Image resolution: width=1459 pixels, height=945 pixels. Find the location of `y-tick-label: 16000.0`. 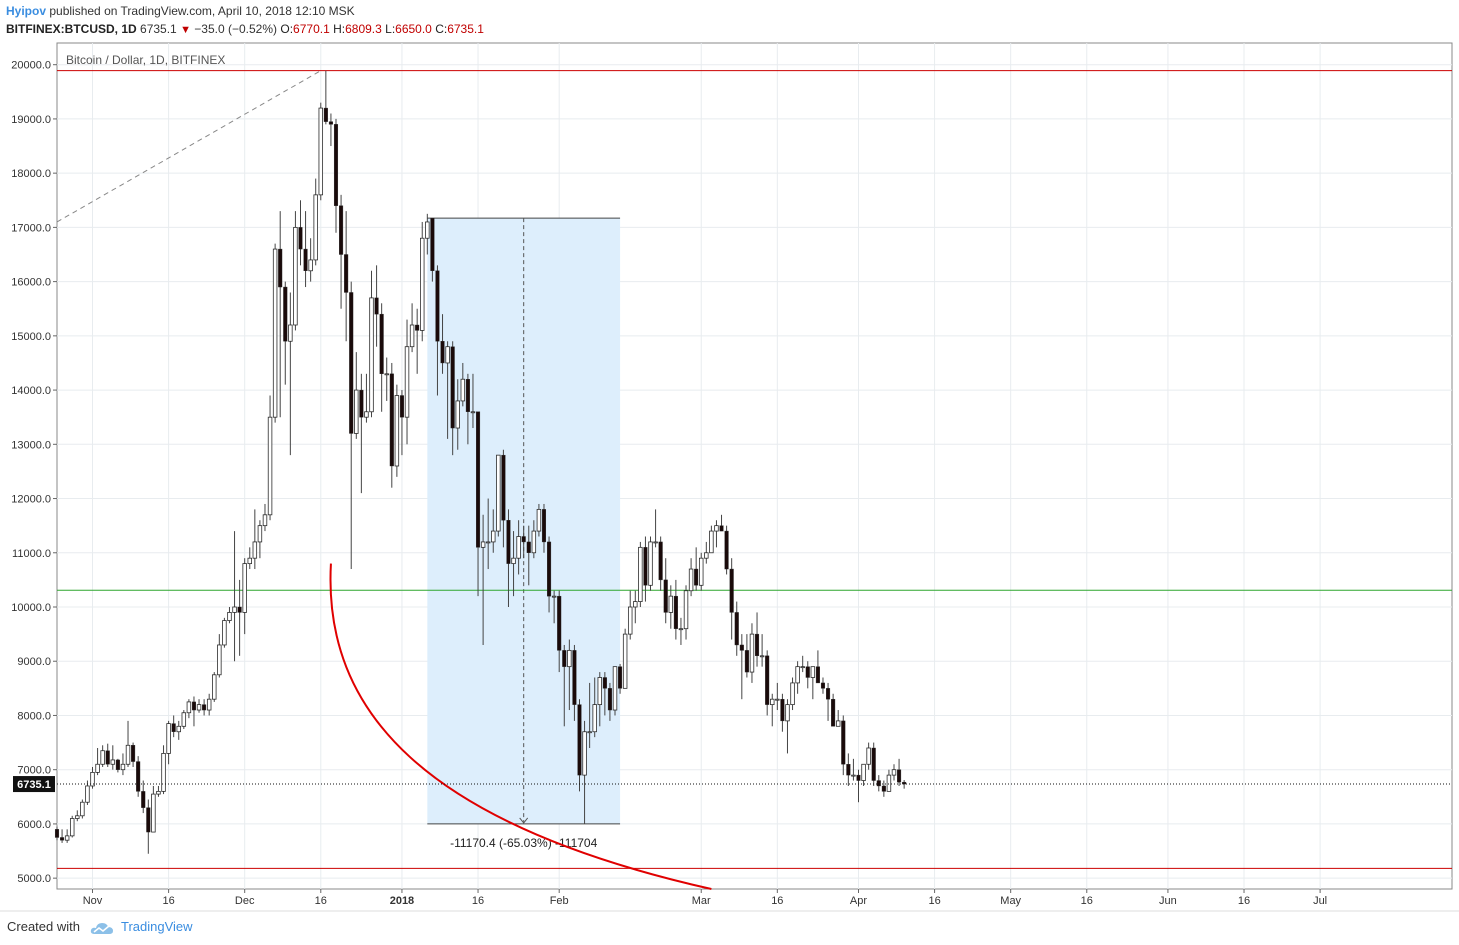

y-tick-label: 16000.0 is located at coordinates (31, 283).